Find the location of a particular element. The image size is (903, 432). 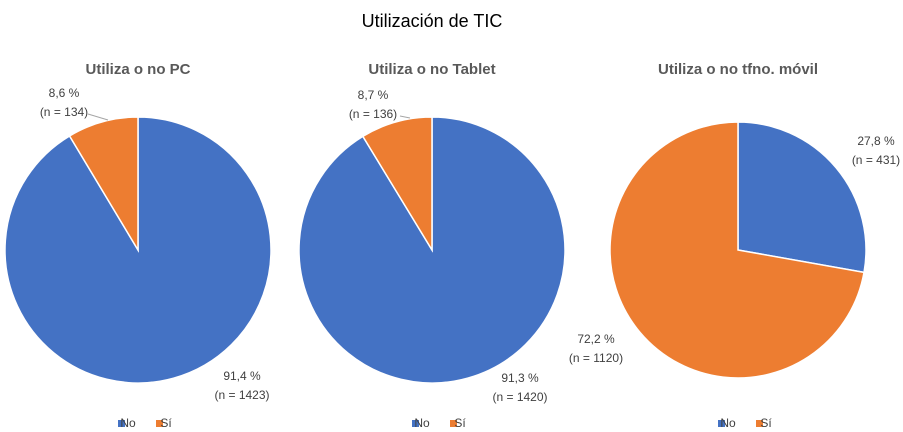

chart-title: Utiliza o no tfno. móvil is located at coordinates (738, 69).